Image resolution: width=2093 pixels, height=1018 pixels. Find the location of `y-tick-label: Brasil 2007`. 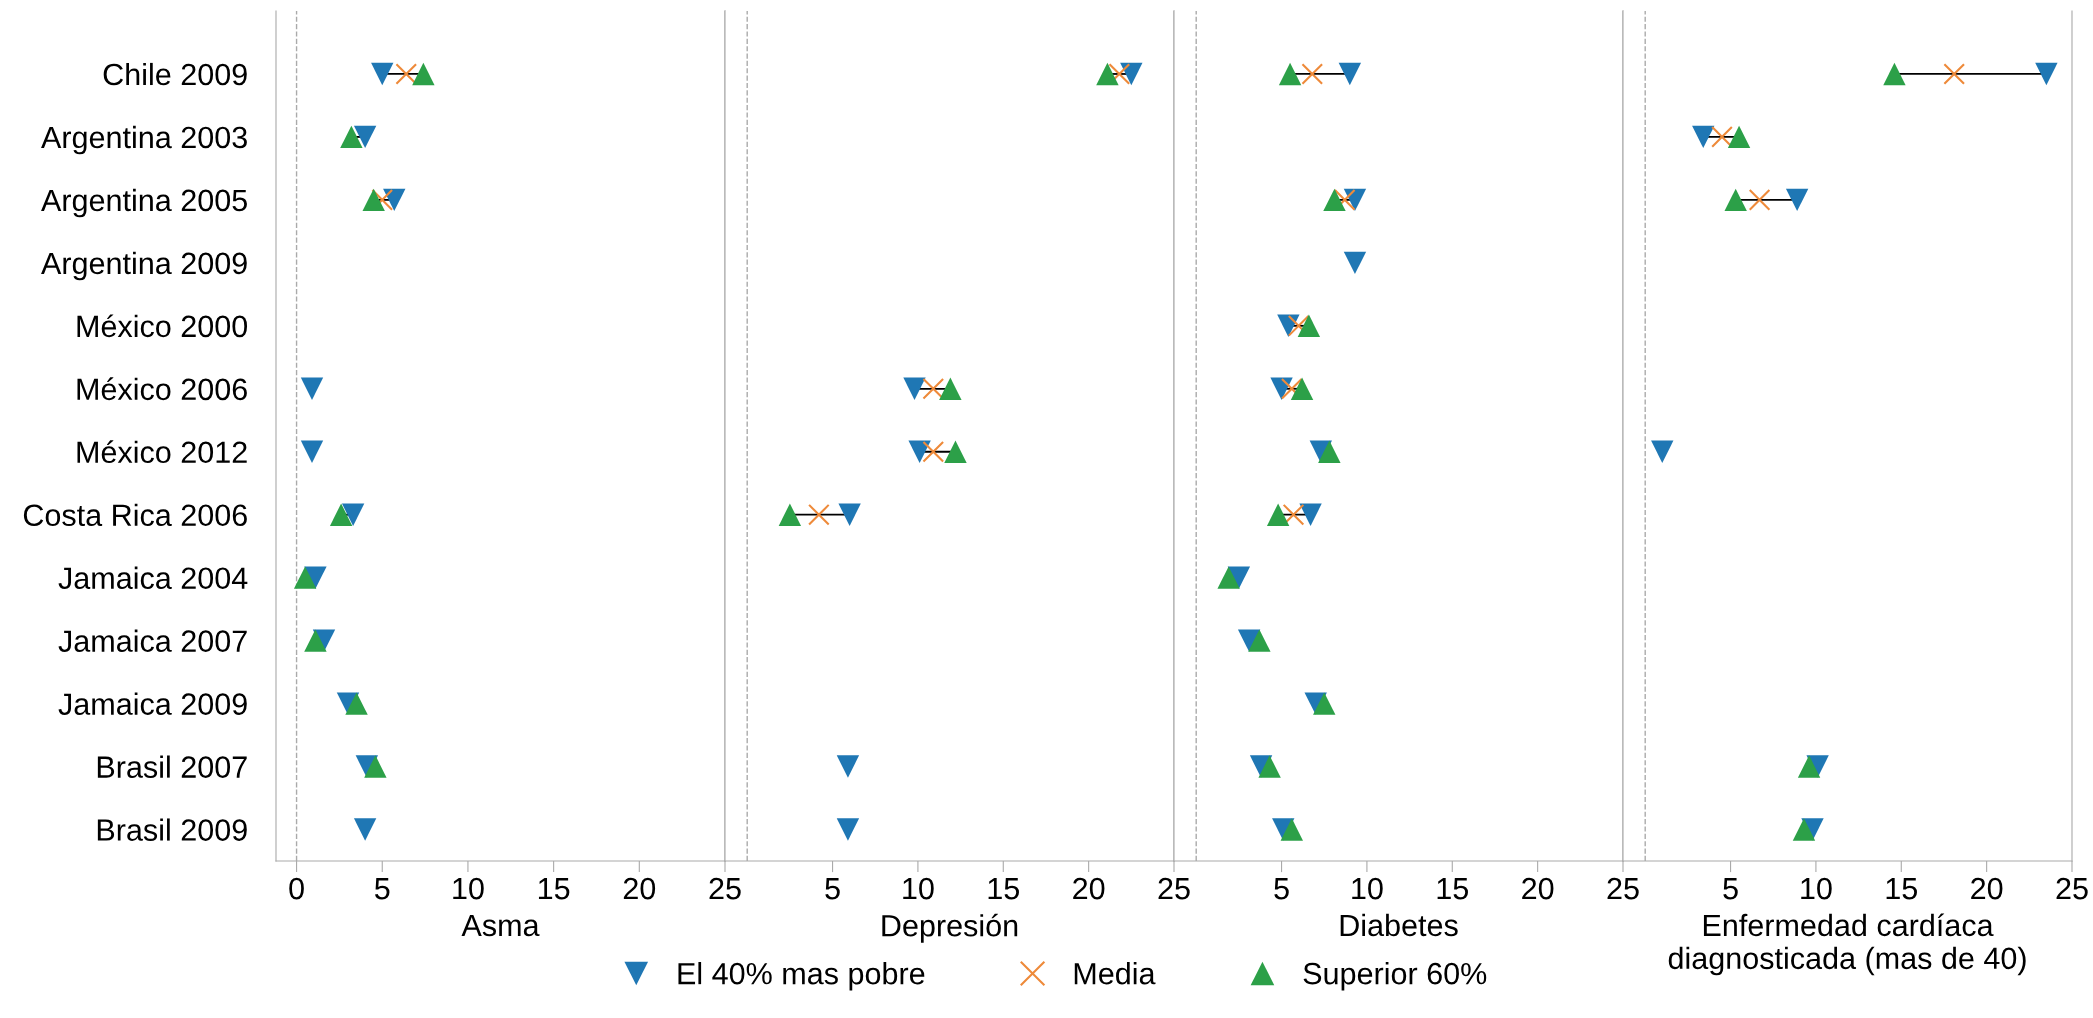

y-tick-label: Brasil 2007 is located at coordinates (172, 766).